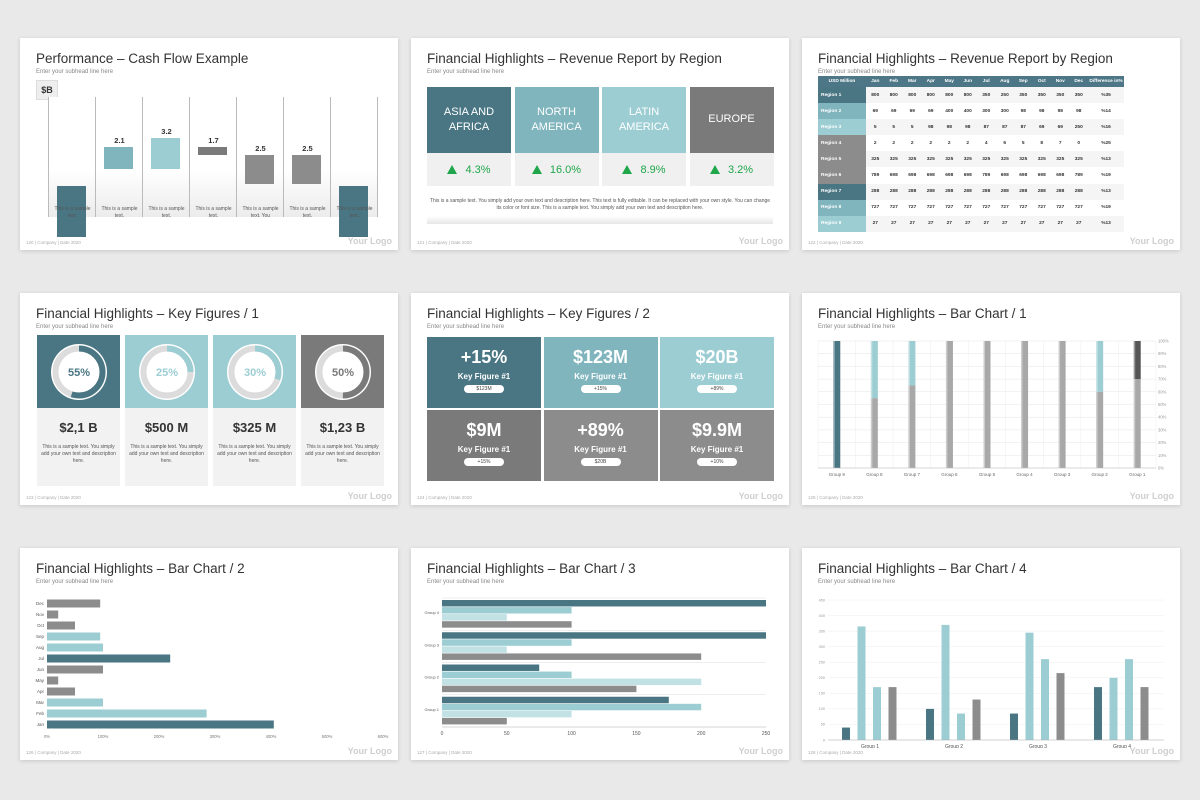 The width and height of the screenshot is (1200, 800). Describe the element at coordinates (717, 430) in the screenshot. I see `tile-value: $9.9M` at that location.